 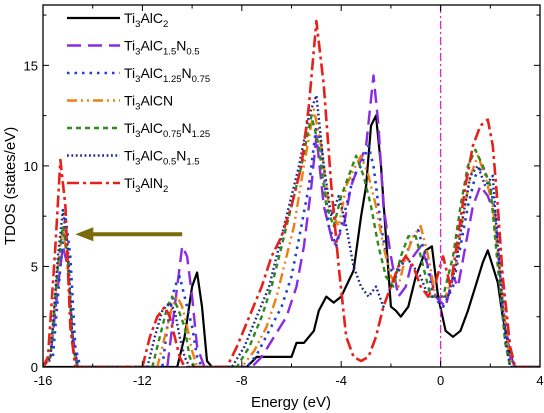 What do you see at coordinates (129, 234) in the screenshot?
I see `arrow-layer` at bounding box center [129, 234].